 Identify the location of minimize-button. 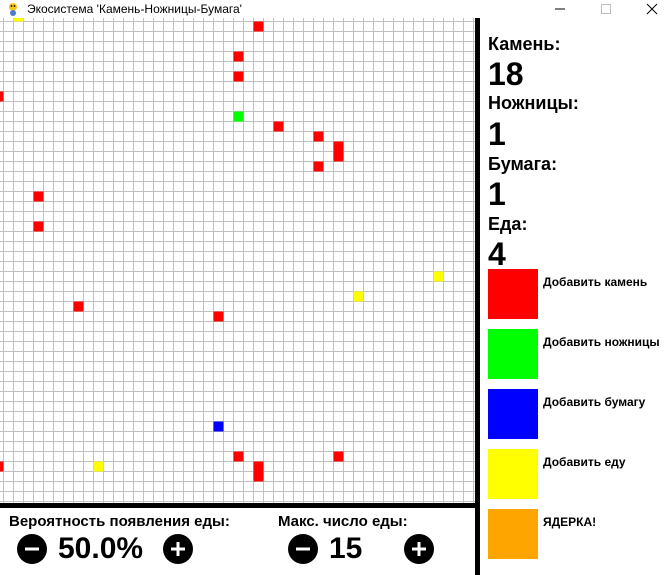
(560, 9).